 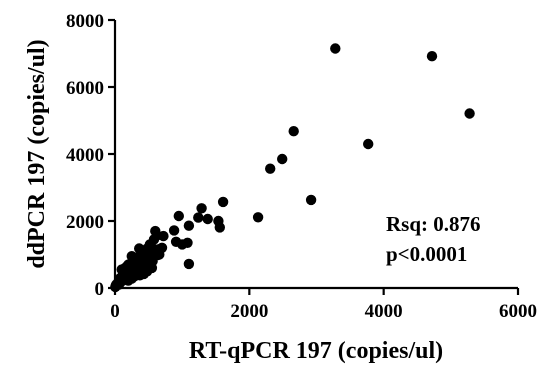 I want to click on annotation-pvalue: p<0.0001, so click(x=426, y=254).